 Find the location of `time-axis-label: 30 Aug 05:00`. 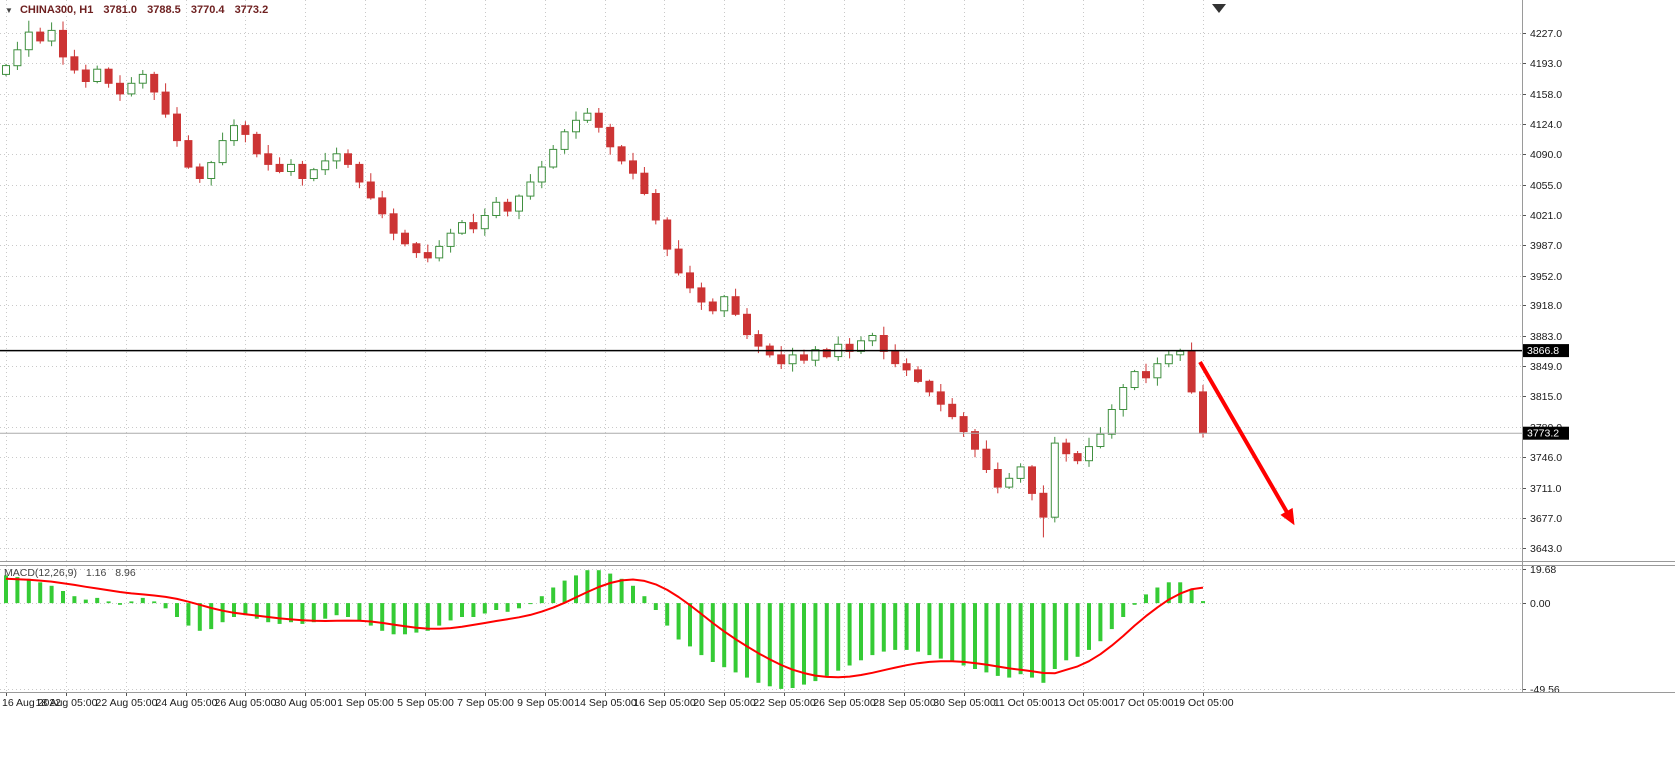

time-axis-label: 30 Aug 05:00 is located at coordinates (306, 703).